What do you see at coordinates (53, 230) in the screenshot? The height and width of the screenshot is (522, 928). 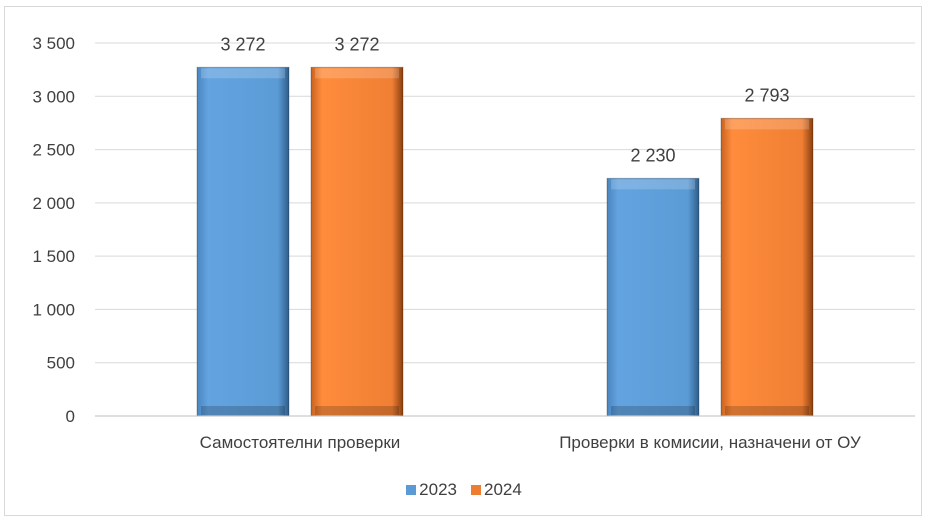 I see `y-axis: 0 500 1 000 1 500 2 000 2 500 3 000 3 500` at bounding box center [53, 230].